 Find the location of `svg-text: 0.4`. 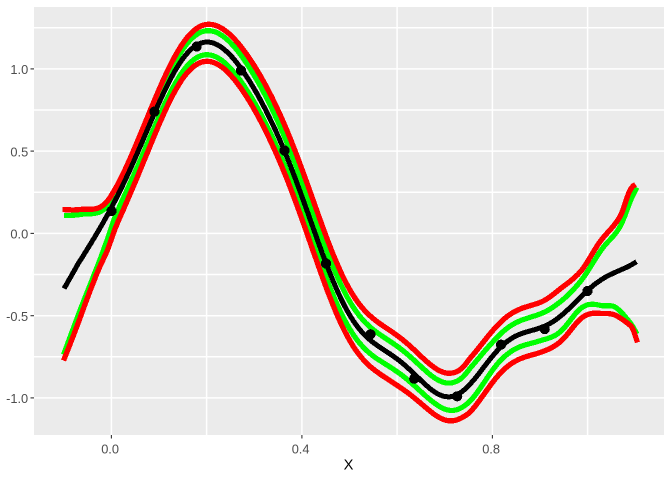

svg-text: 0.4 is located at coordinates (301, 448).